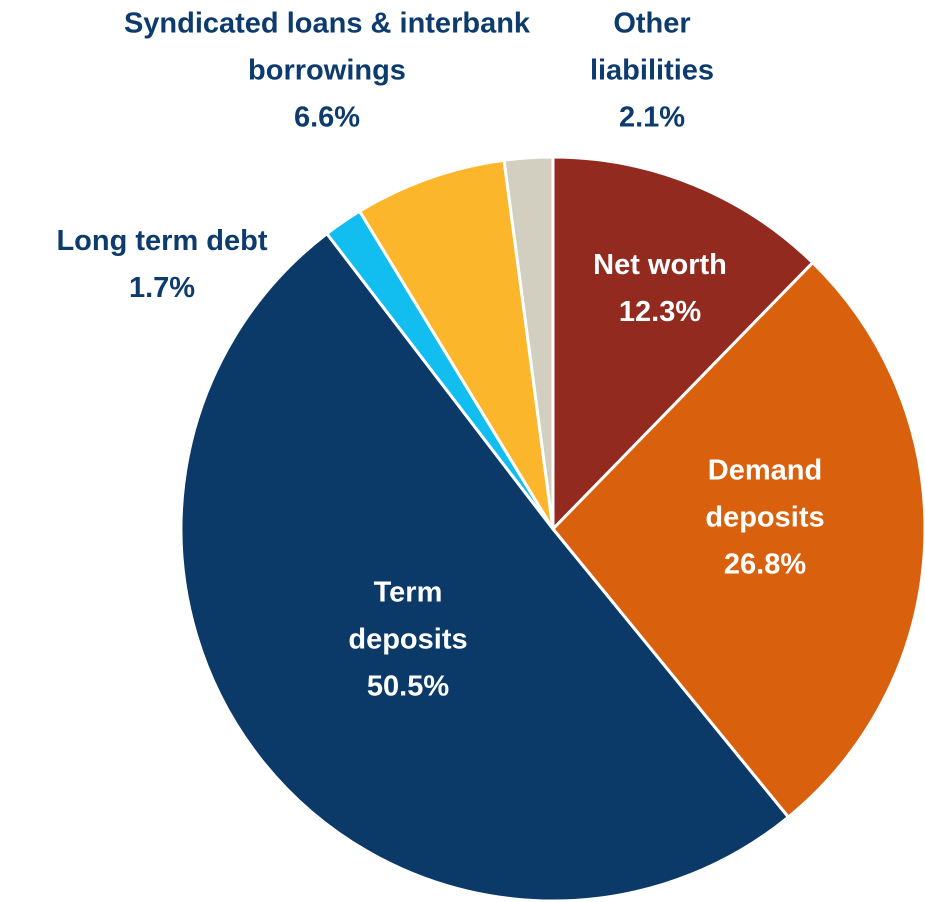  What do you see at coordinates (660, 312) in the screenshot?
I see `slice-value: 12.3%` at bounding box center [660, 312].